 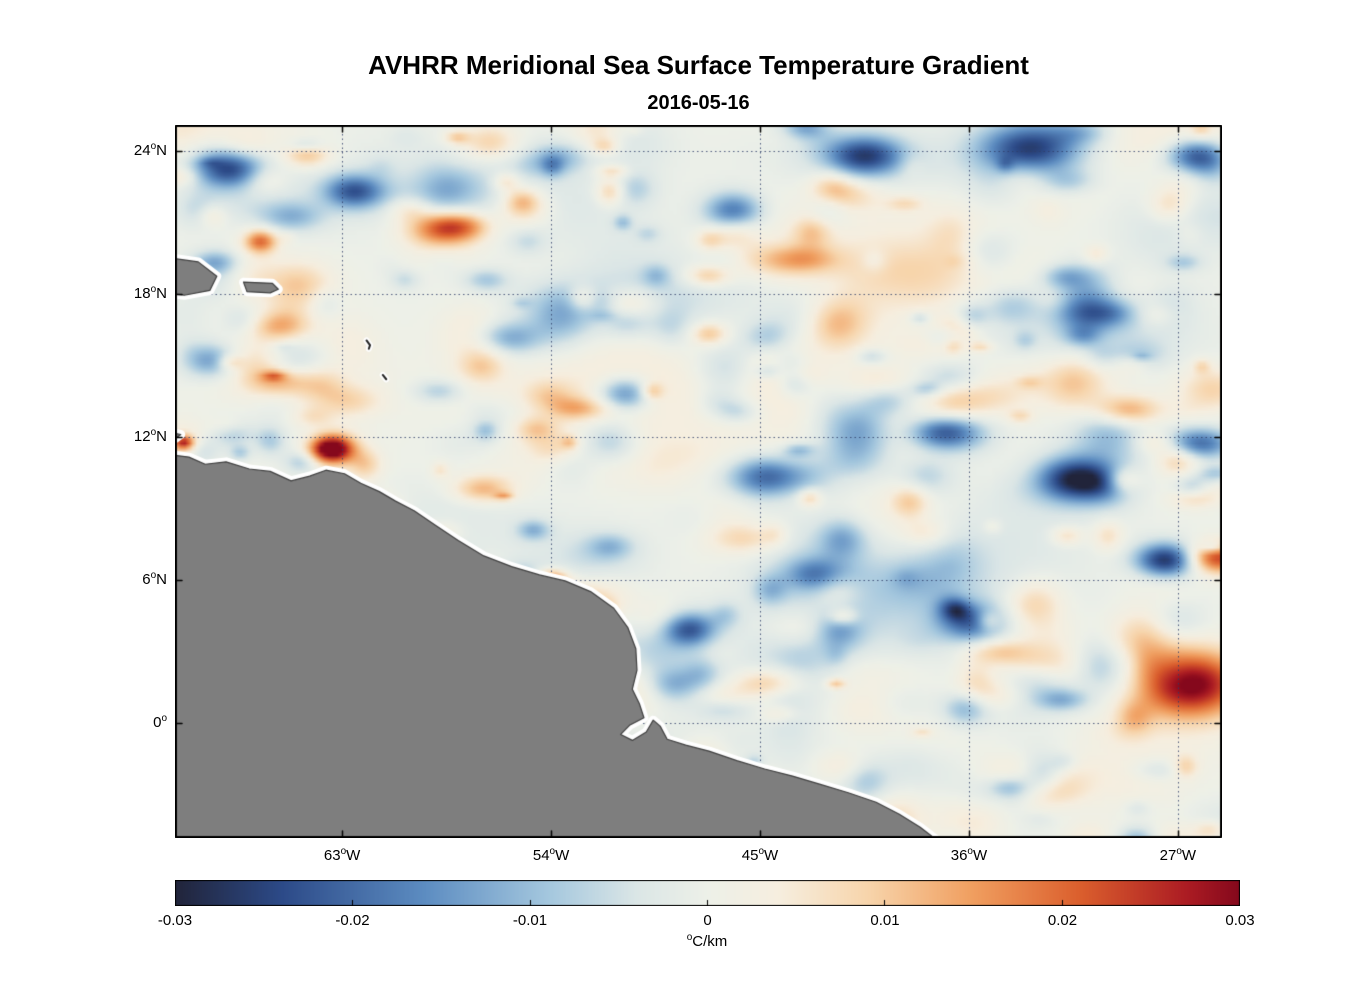 What do you see at coordinates (342, 855) in the screenshot?
I see `x-tick-label: 63oW` at bounding box center [342, 855].